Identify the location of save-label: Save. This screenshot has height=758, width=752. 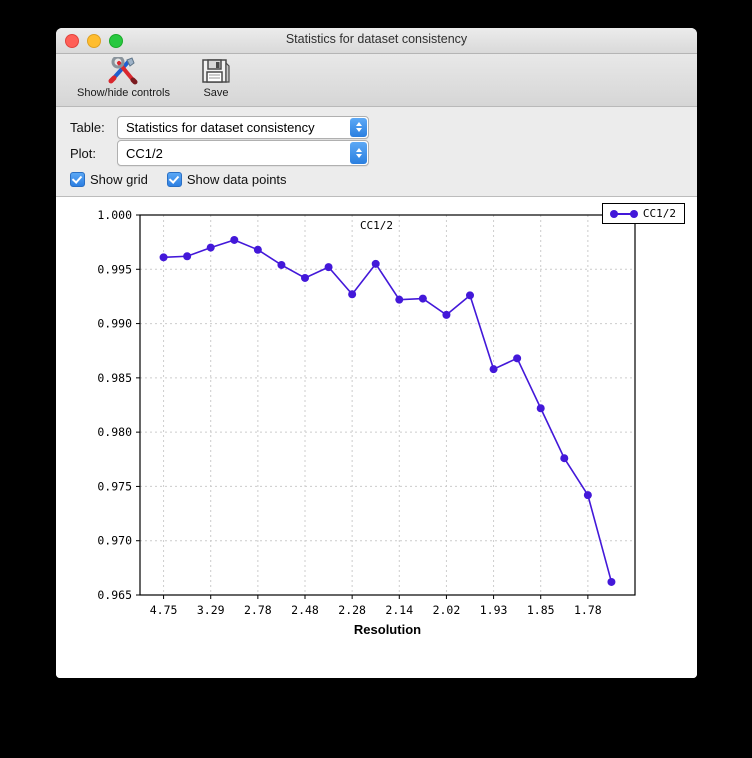
(216, 93).